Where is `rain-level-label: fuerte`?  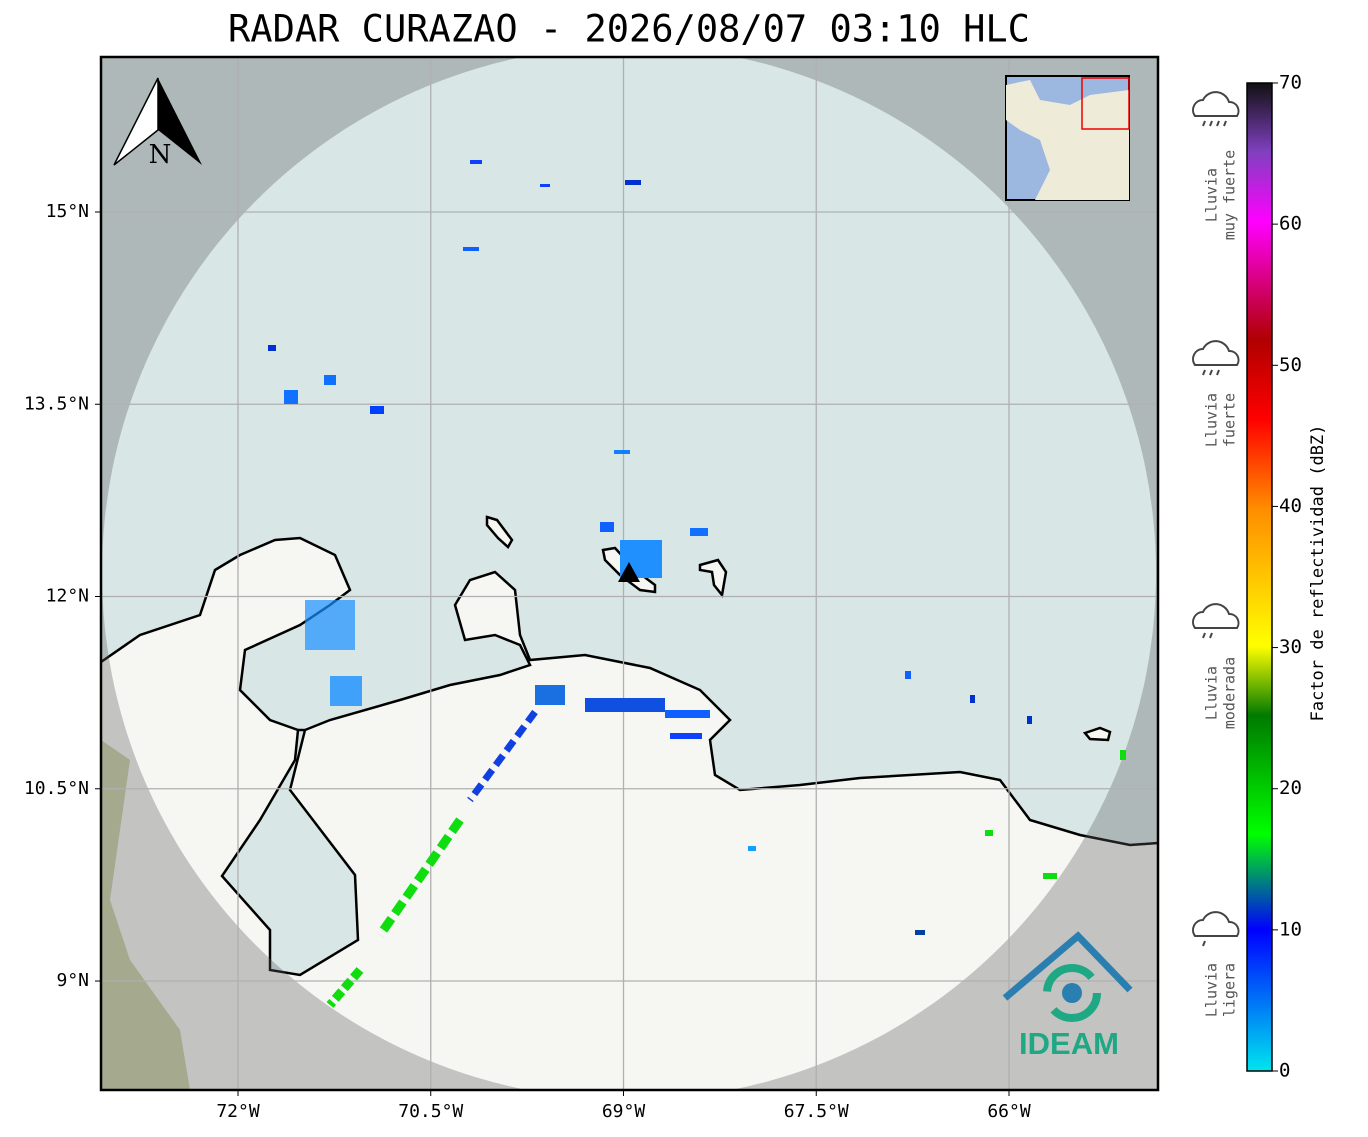 rain-level-label: fuerte is located at coordinates (1230, 420).